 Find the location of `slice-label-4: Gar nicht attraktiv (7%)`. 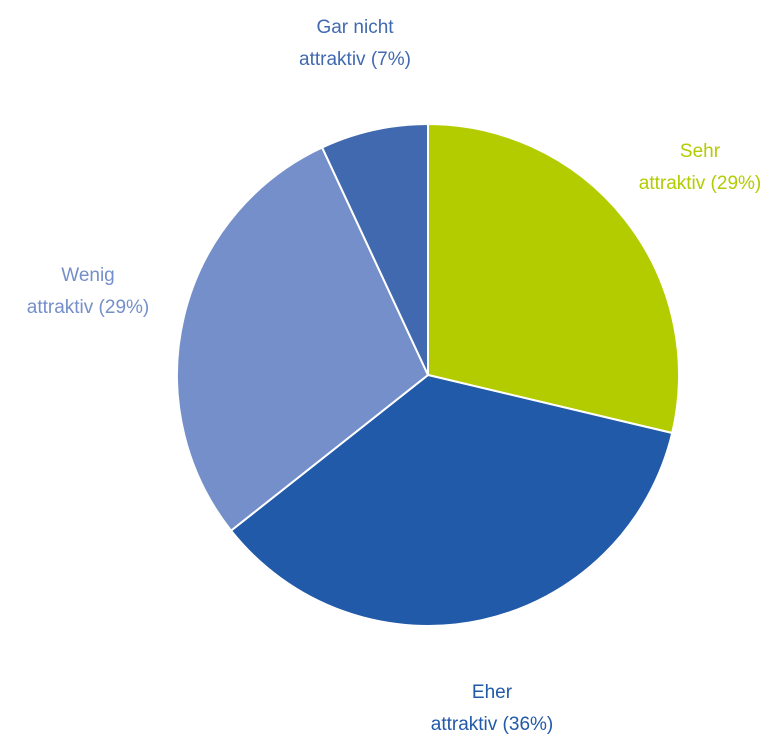

slice-label-4: Gar nicht attraktiv (7%) is located at coordinates (355, 43).